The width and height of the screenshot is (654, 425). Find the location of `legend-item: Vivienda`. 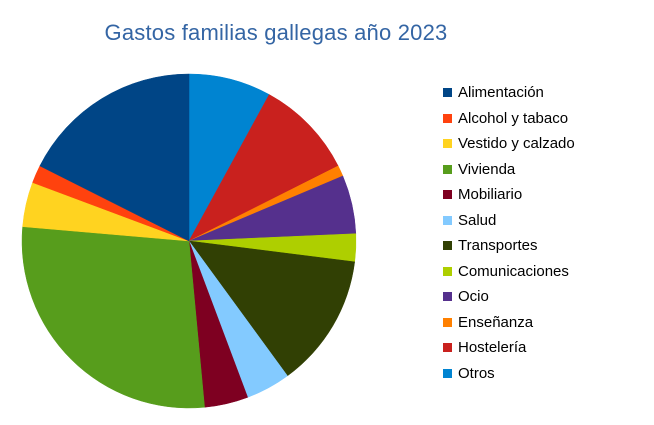

legend-item: Vivienda is located at coordinates (509, 170).